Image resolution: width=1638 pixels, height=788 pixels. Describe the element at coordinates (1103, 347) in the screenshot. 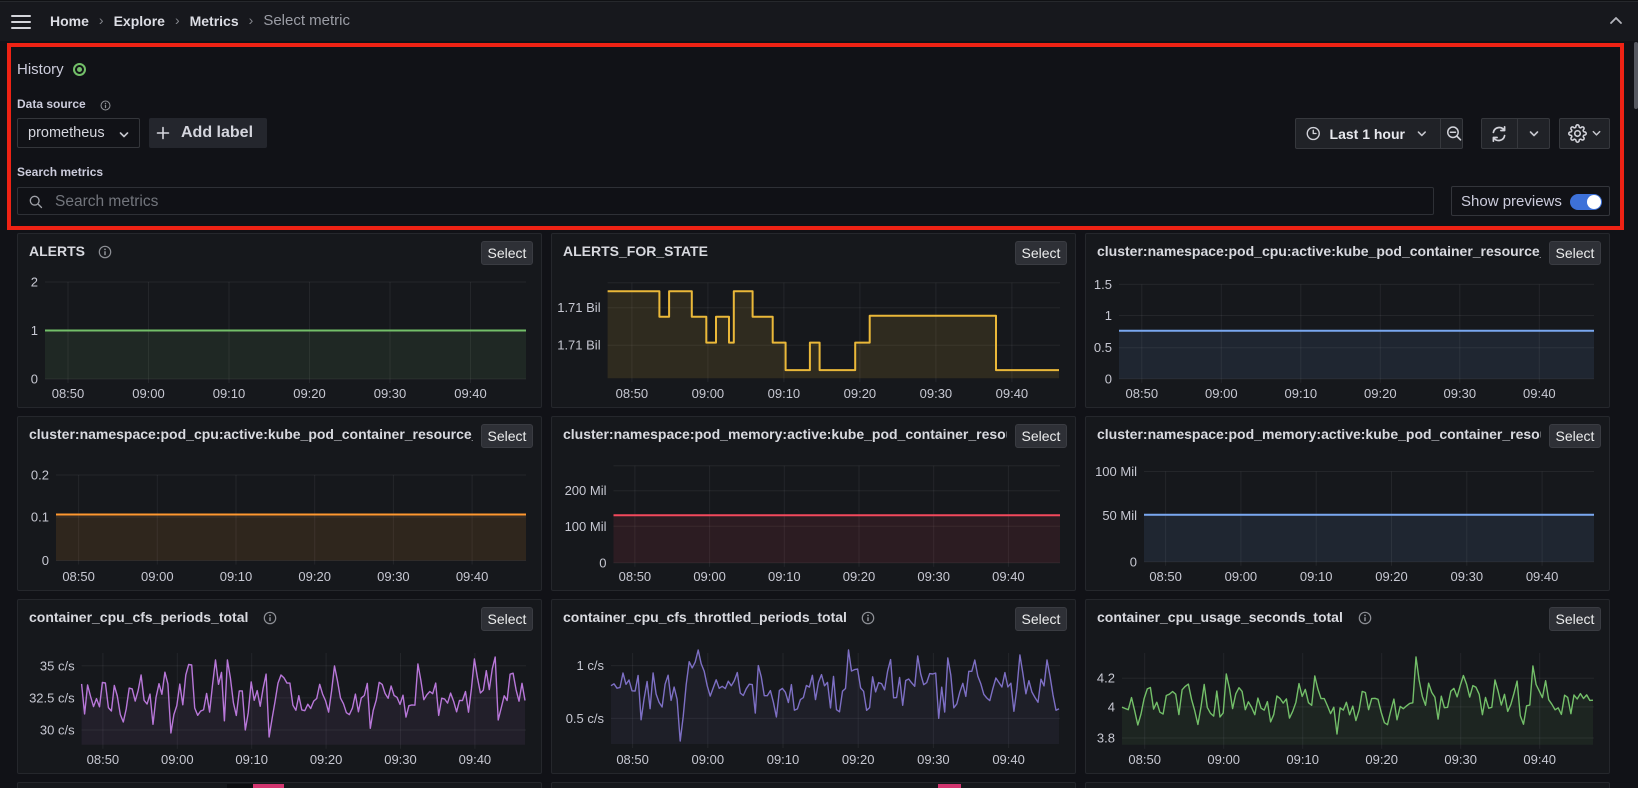

I see `svg-text: 0.5` at that location.